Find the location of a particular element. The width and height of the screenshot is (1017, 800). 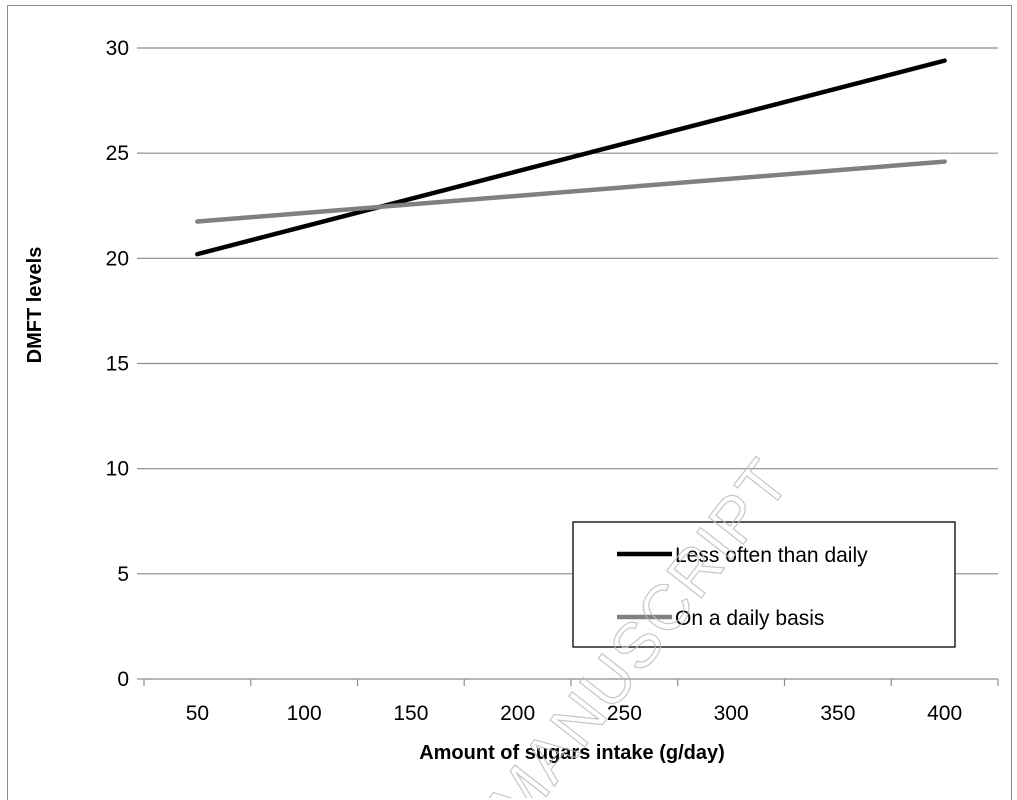

y-tick-label: 0 is located at coordinates (123, 679).